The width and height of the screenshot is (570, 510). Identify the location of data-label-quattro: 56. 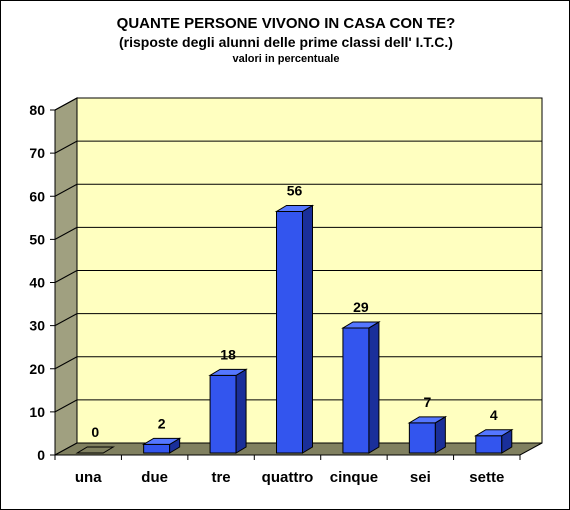
(295, 191).